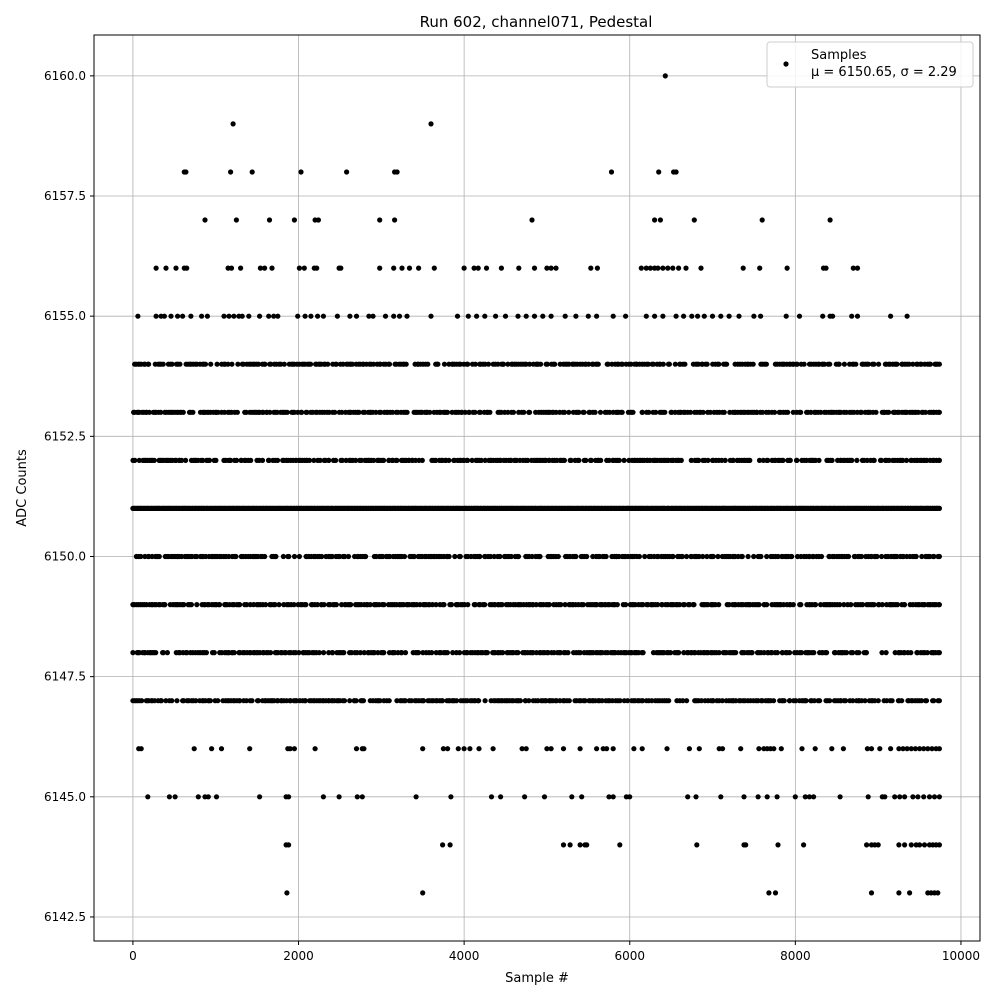 Image resolution: width=1000 pixels, height=1000 pixels. I want to click on x-axis-label: Sample #, so click(537, 978).